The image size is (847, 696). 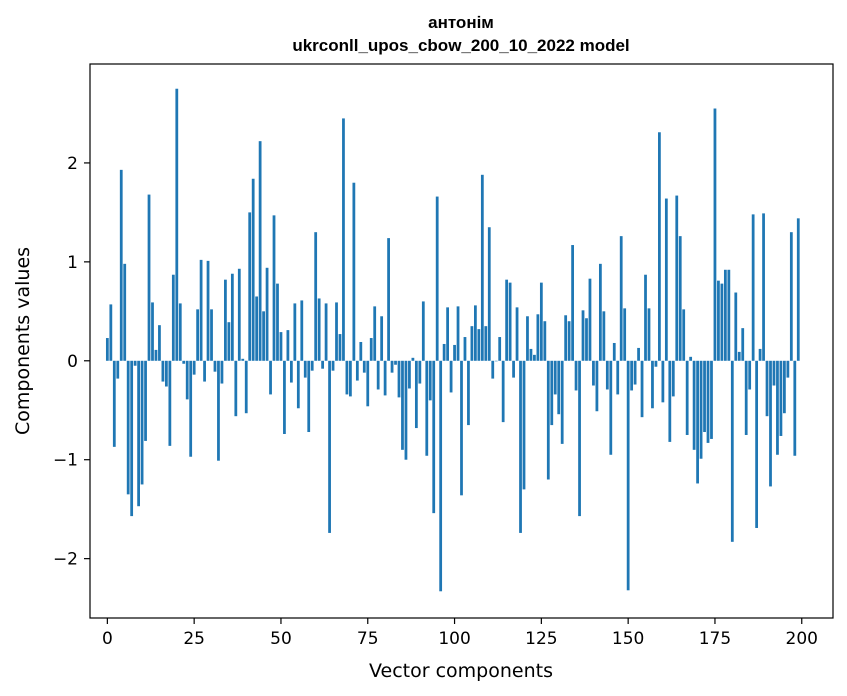 I want to click on x-tick-label: 0, so click(x=107, y=639).